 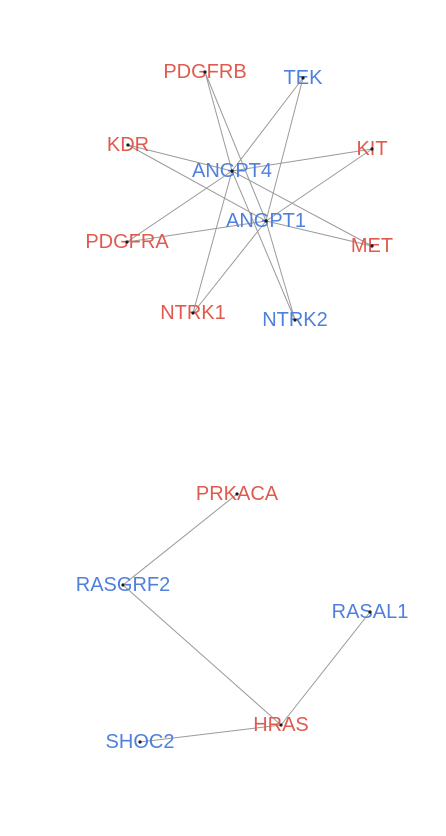 I want to click on edge-angpt1-kit, so click(x=319, y=185).